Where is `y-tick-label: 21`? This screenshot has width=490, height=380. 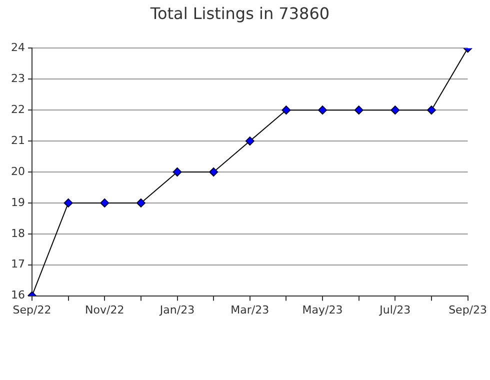
y-tick-label: 21 is located at coordinates (17, 140).